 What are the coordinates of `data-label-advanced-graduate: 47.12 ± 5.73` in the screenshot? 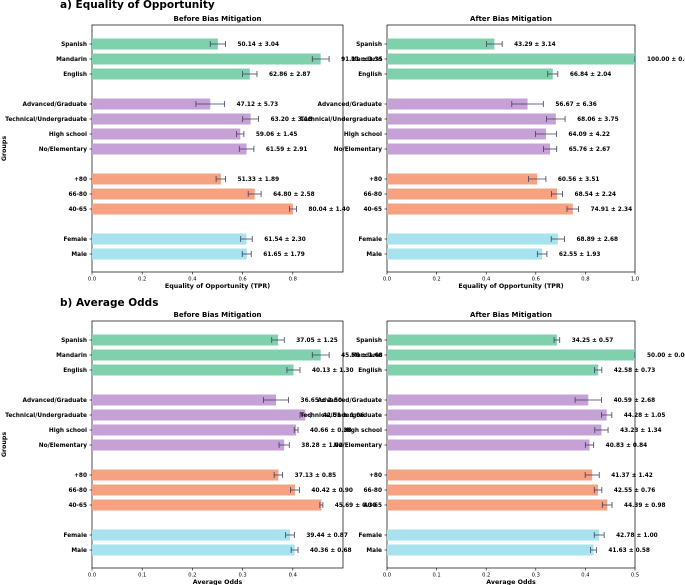 It's located at (258, 105).